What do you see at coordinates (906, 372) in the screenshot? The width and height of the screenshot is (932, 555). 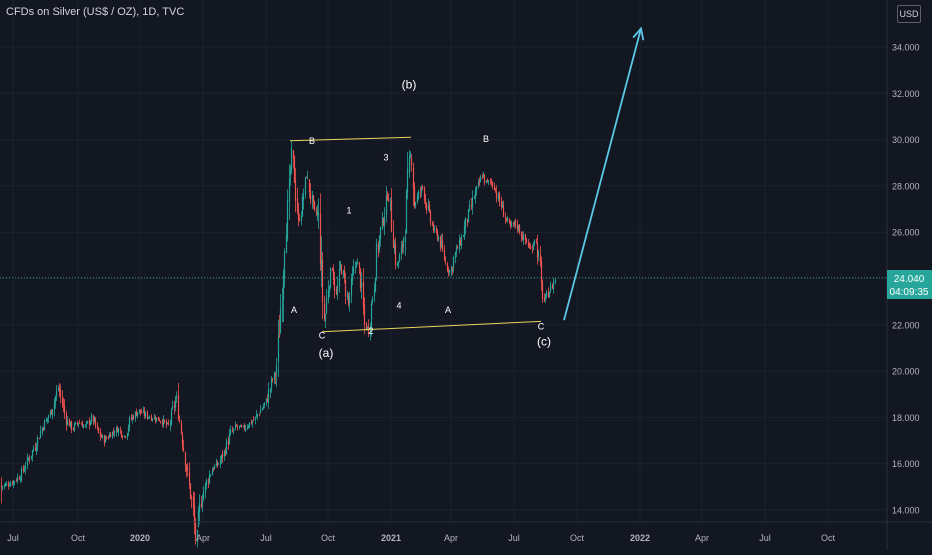 I see `y-tick-label: 20.000` at bounding box center [906, 372].